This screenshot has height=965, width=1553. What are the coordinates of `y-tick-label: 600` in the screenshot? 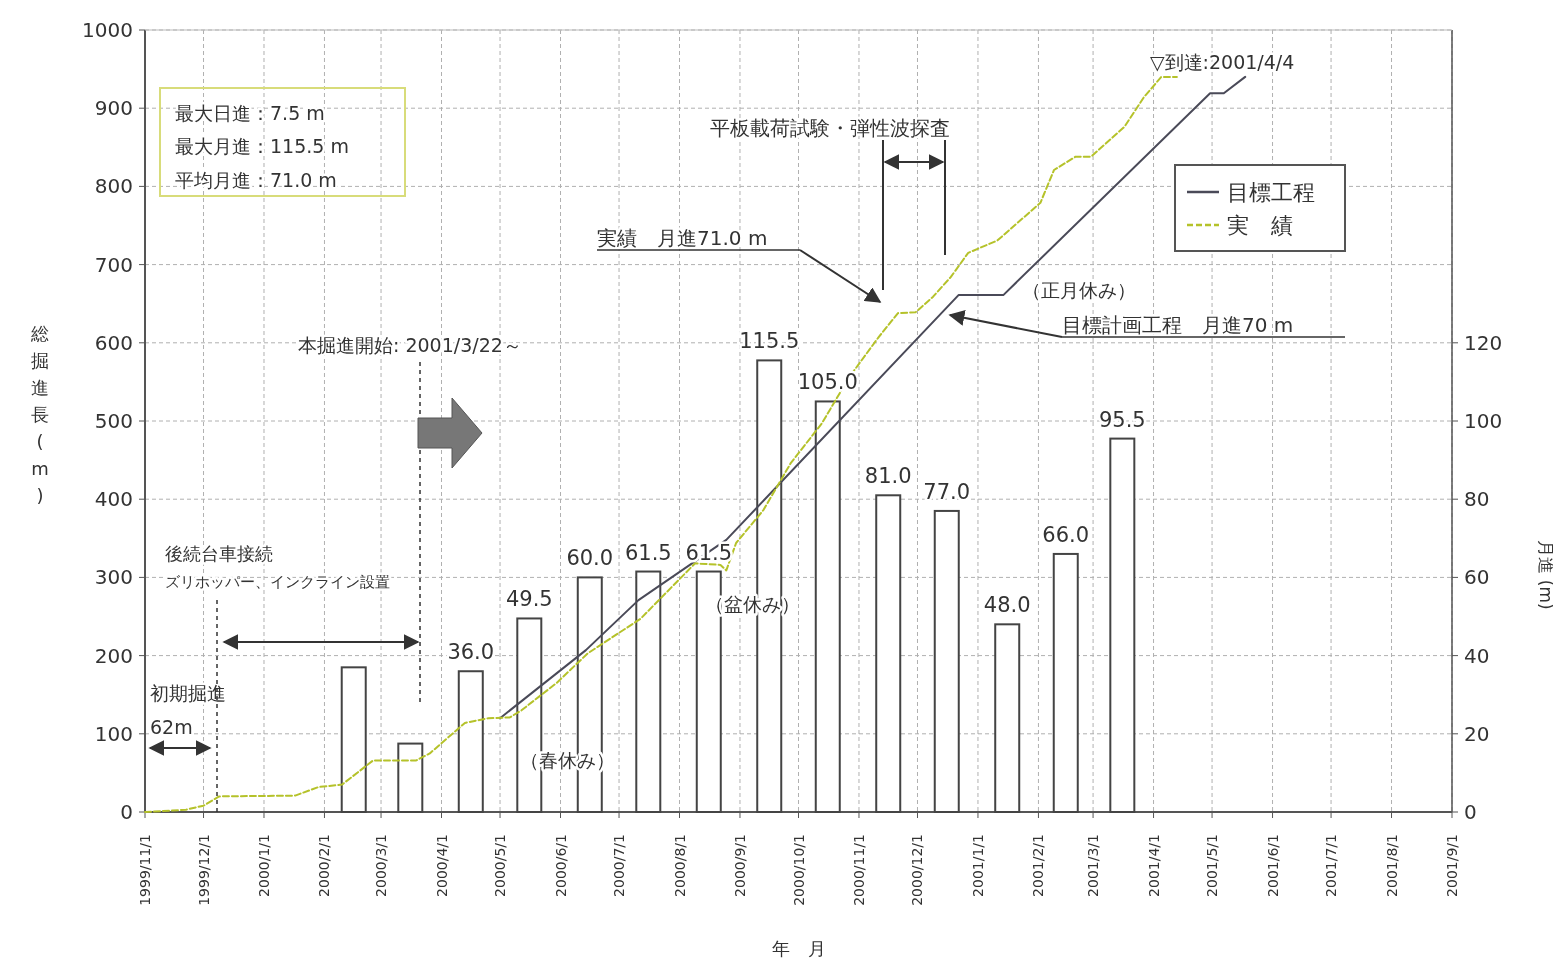 It's located at (113, 342).